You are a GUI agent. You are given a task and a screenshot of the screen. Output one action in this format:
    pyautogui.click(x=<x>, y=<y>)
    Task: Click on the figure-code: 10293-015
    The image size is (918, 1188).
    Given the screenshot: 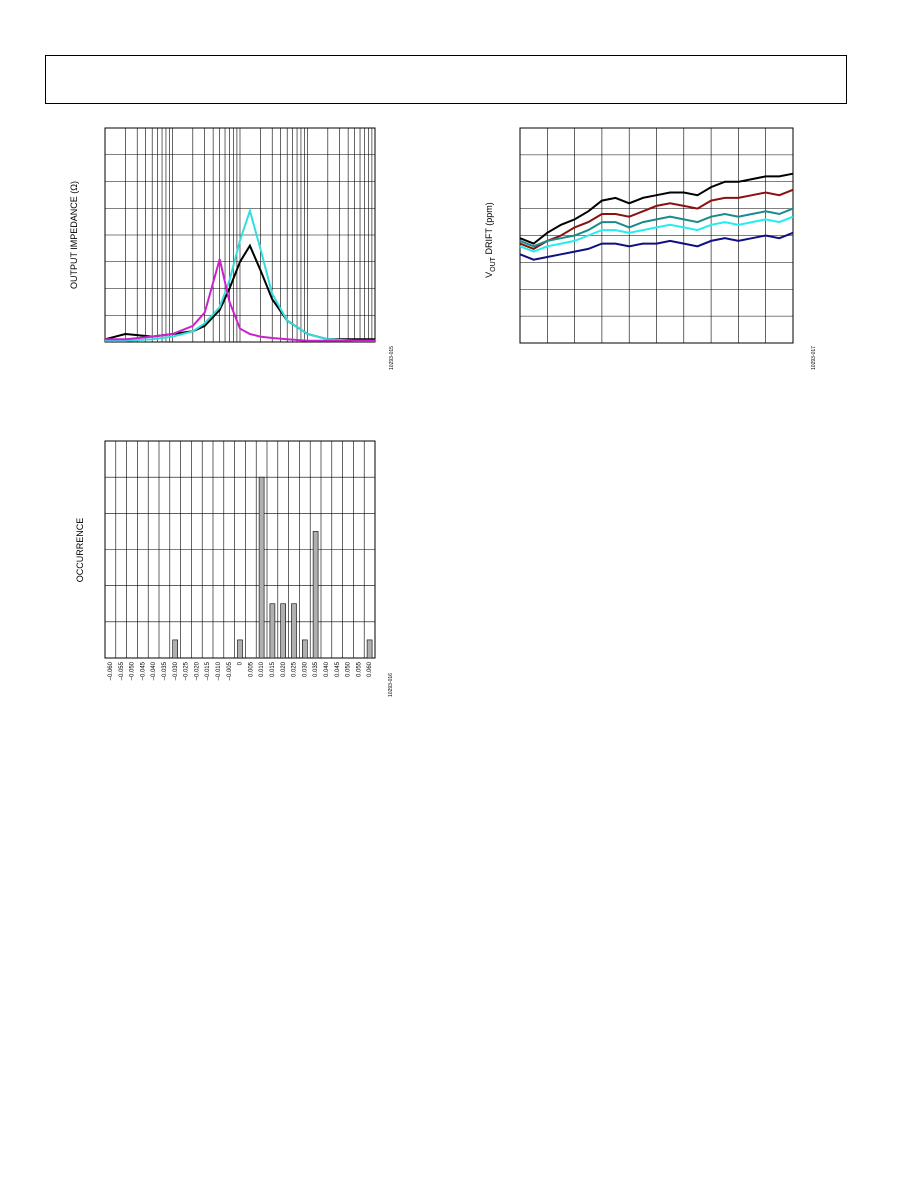 What is the action you would take?
    pyautogui.click(x=392, y=358)
    